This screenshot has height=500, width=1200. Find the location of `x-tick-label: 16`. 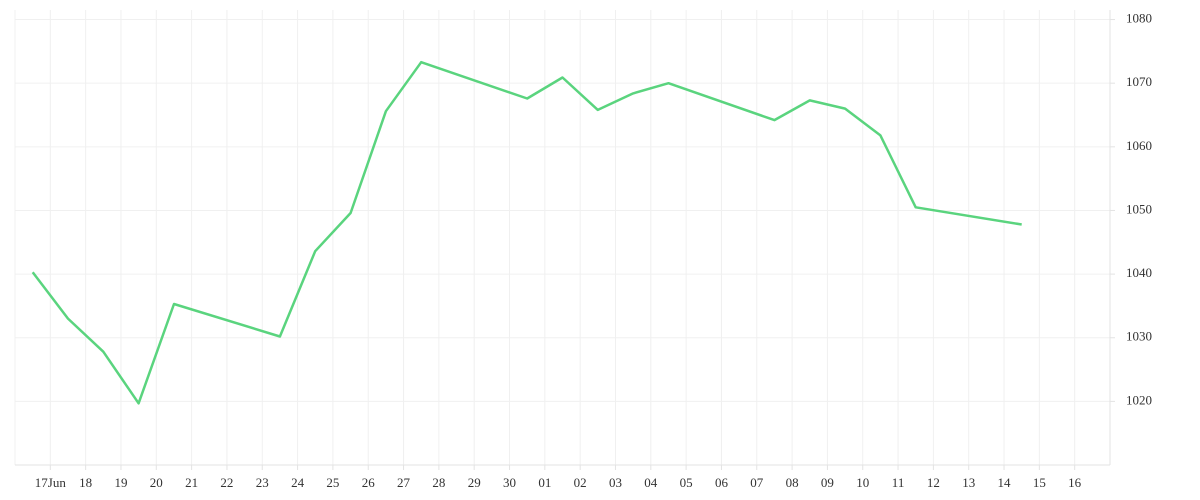

x-tick-label: 16 is located at coordinates (1075, 482).